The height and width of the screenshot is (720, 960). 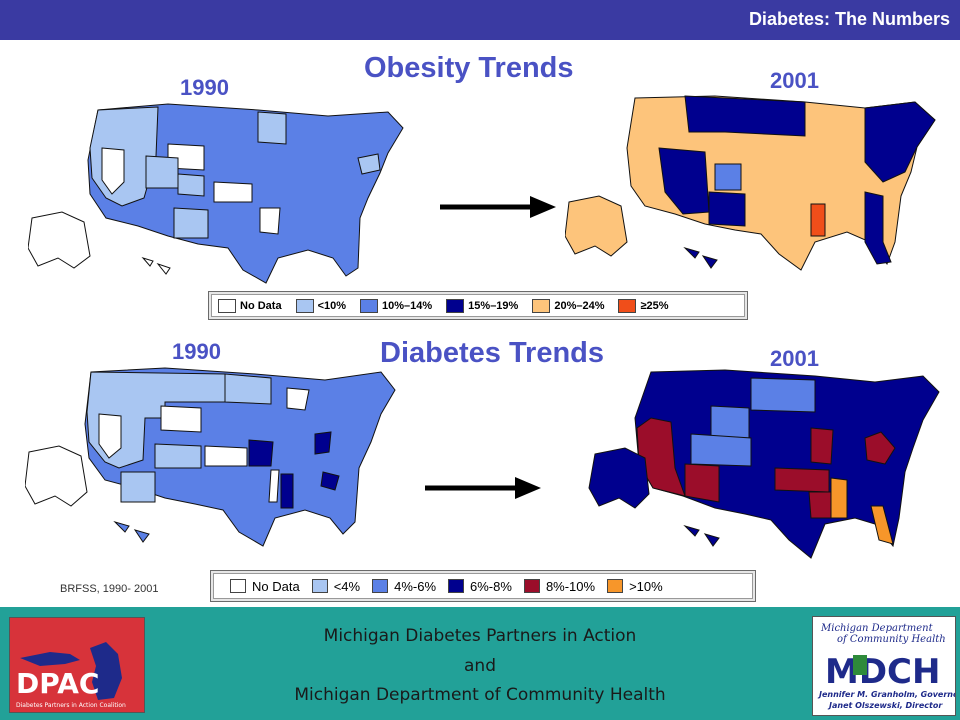 What do you see at coordinates (750, 183) in the screenshot?
I see `obesity-2001-map` at bounding box center [750, 183].